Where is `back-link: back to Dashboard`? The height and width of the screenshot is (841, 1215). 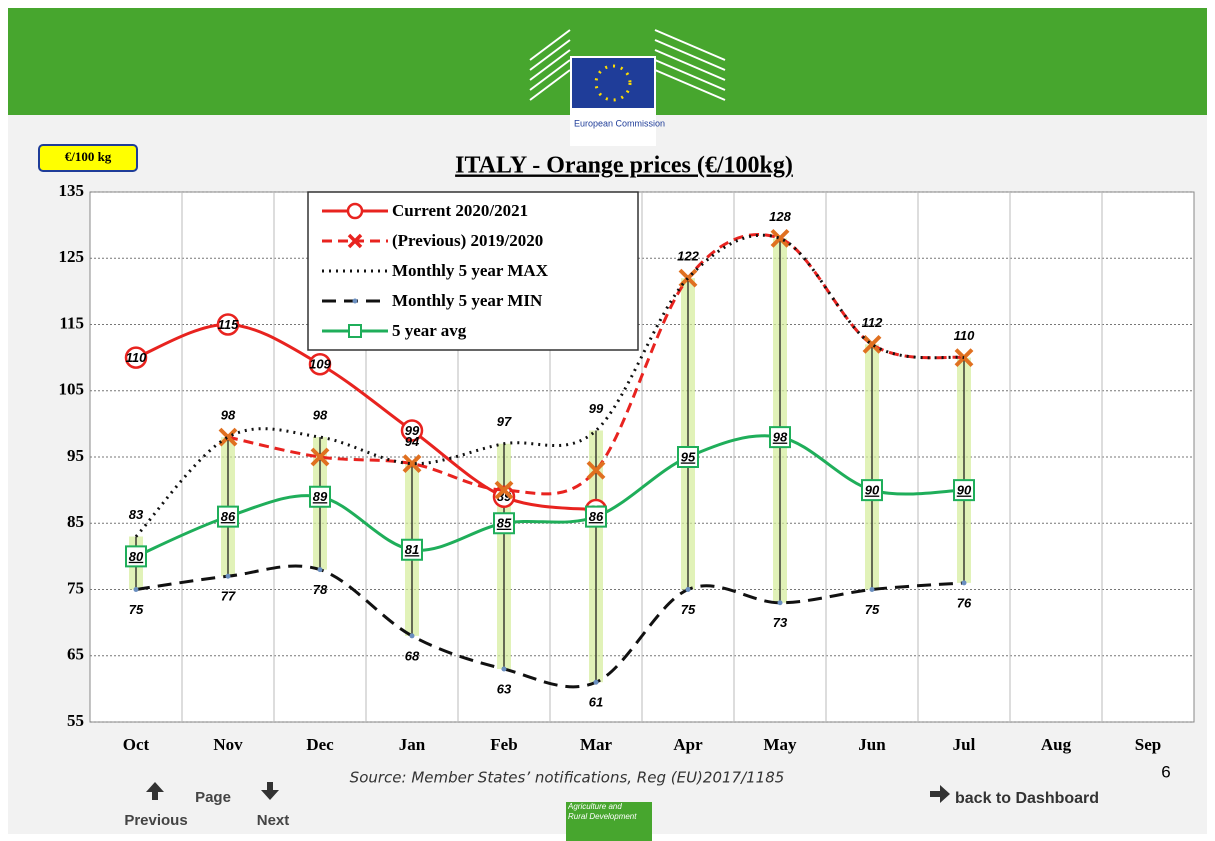
back-link: back to Dashboard is located at coordinates (1027, 798).